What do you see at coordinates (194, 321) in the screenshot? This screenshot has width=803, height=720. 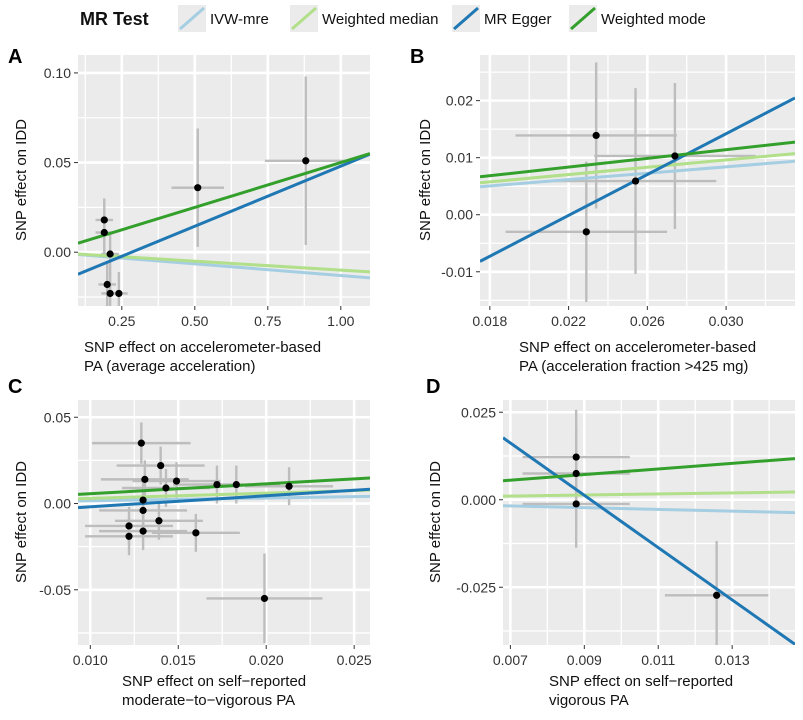 I see `panel-a-x-tick-label: 0.50` at bounding box center [194, 321].